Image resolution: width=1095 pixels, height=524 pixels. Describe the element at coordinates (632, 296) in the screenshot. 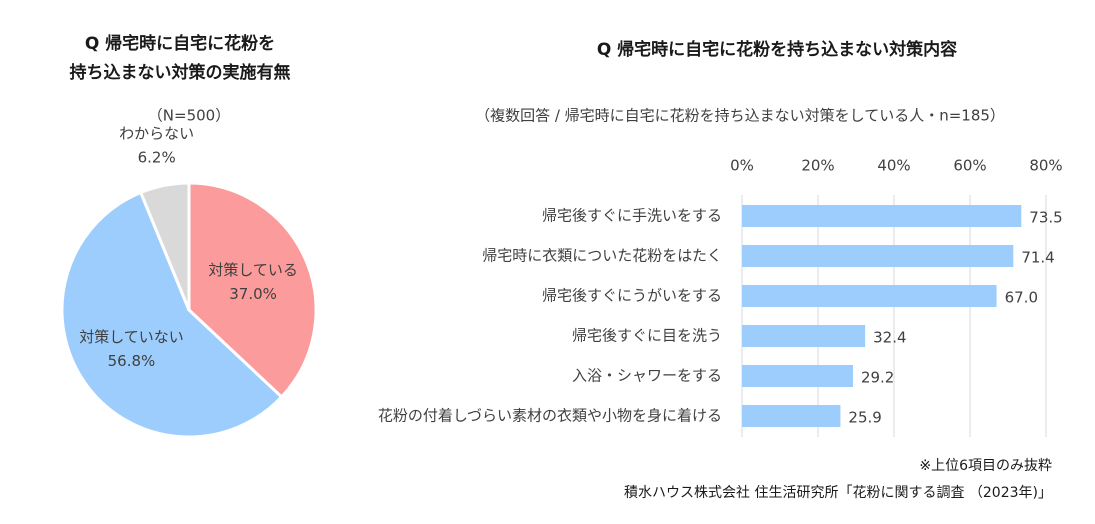

I see `category-label: 帰宅後すぐにうがいをする` at that location.